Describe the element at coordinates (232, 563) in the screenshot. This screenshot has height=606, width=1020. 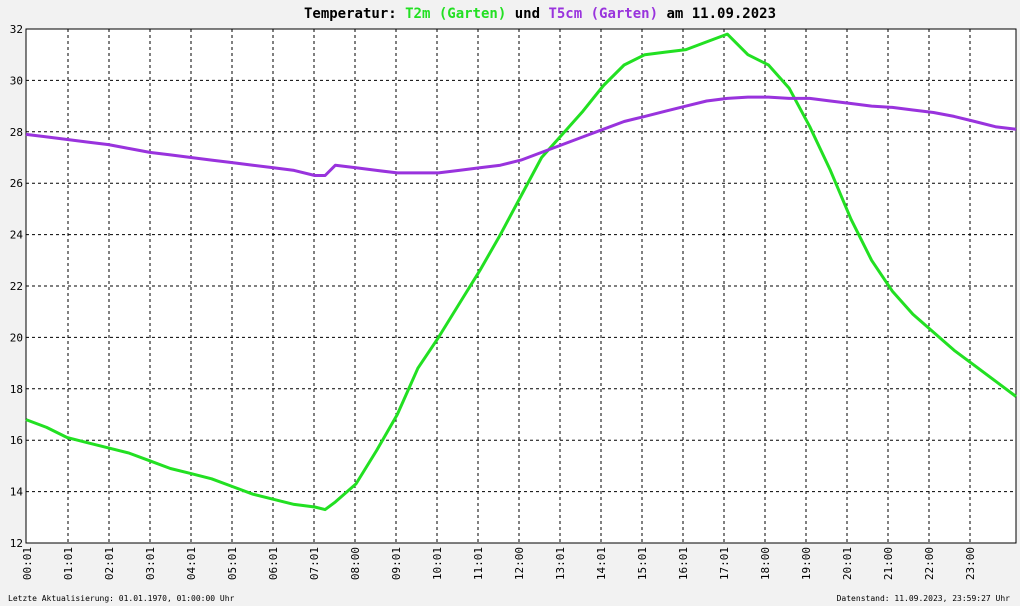
I see `x-tick-label: 05:01` at that location.